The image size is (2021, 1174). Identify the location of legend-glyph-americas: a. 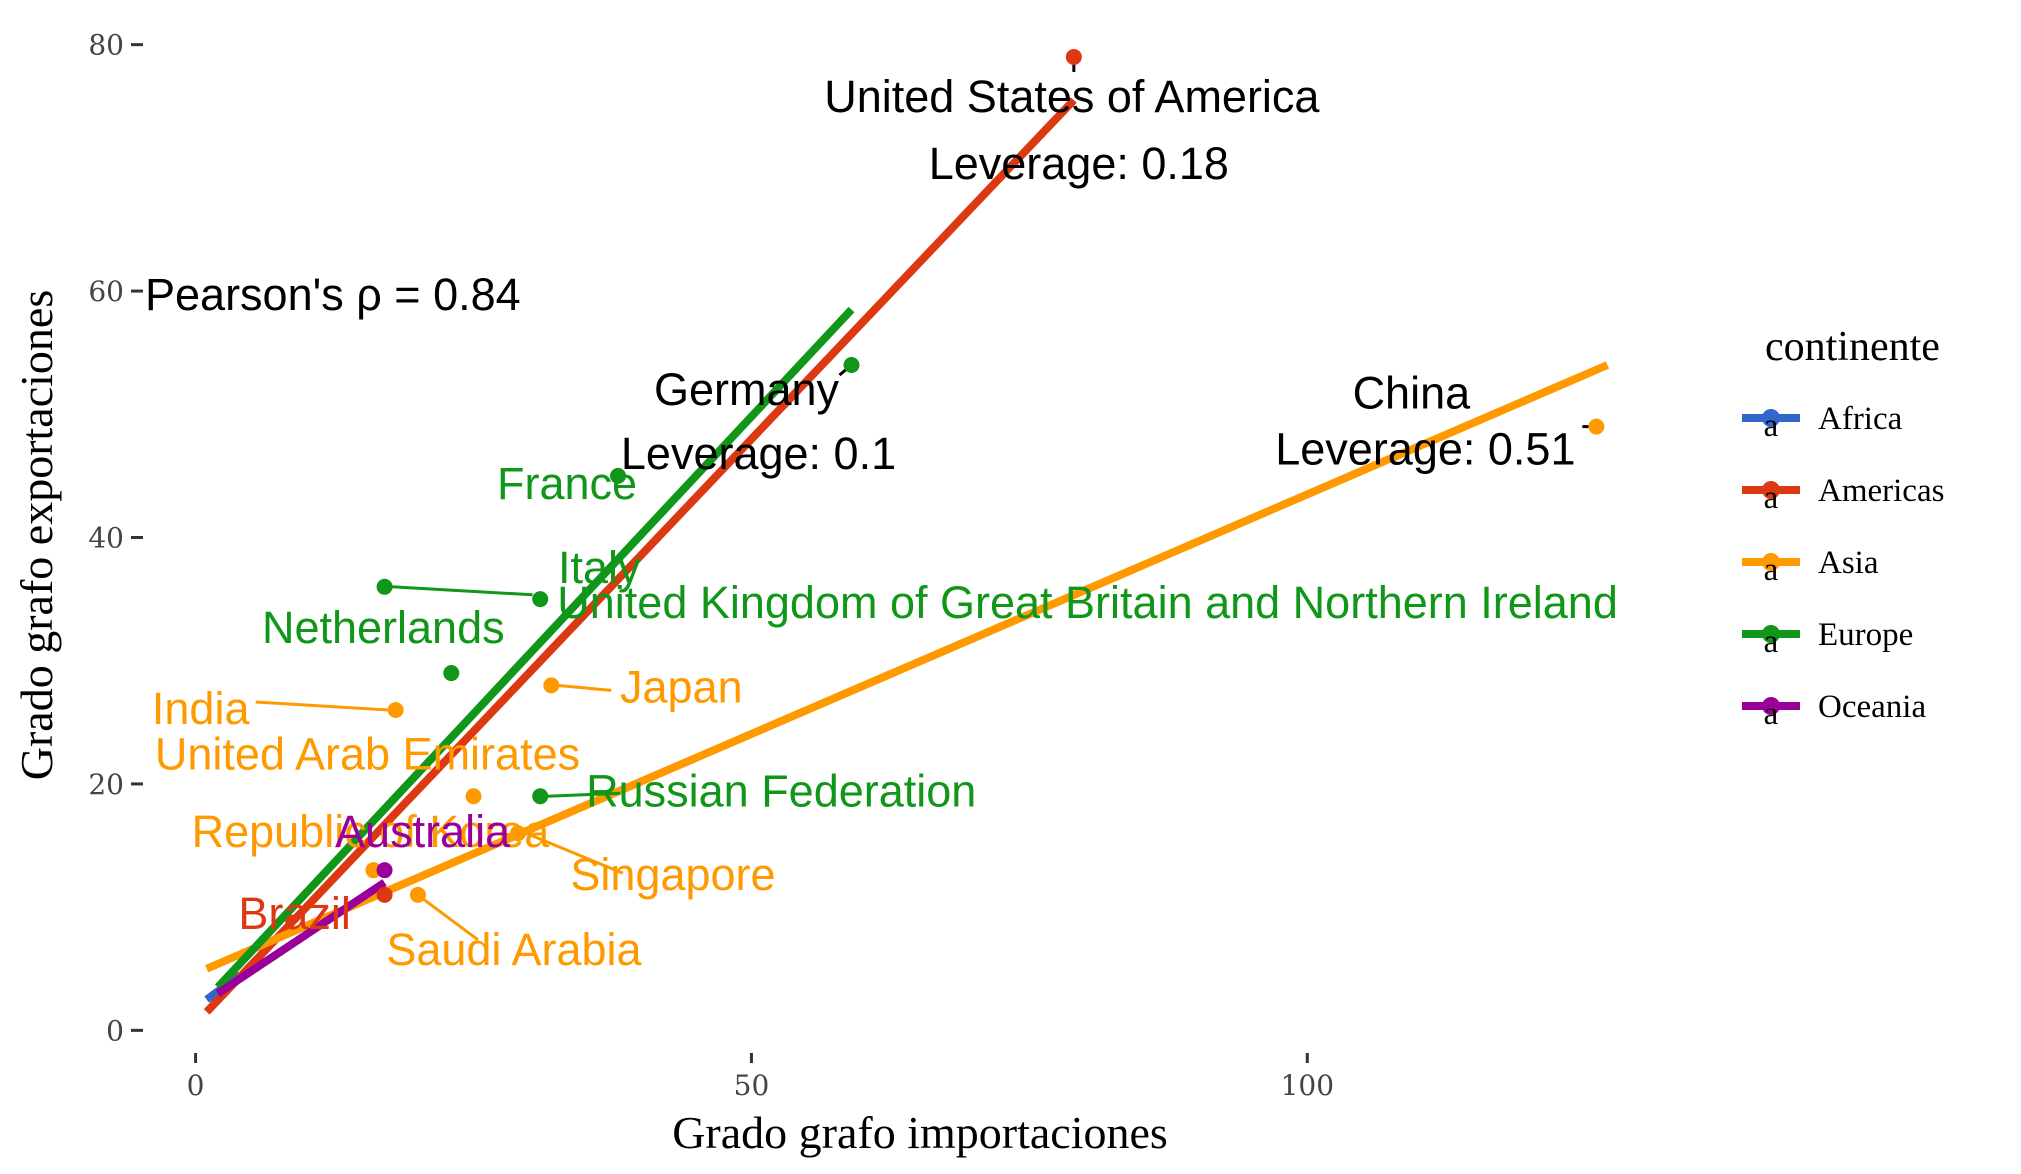
(1771, 498).